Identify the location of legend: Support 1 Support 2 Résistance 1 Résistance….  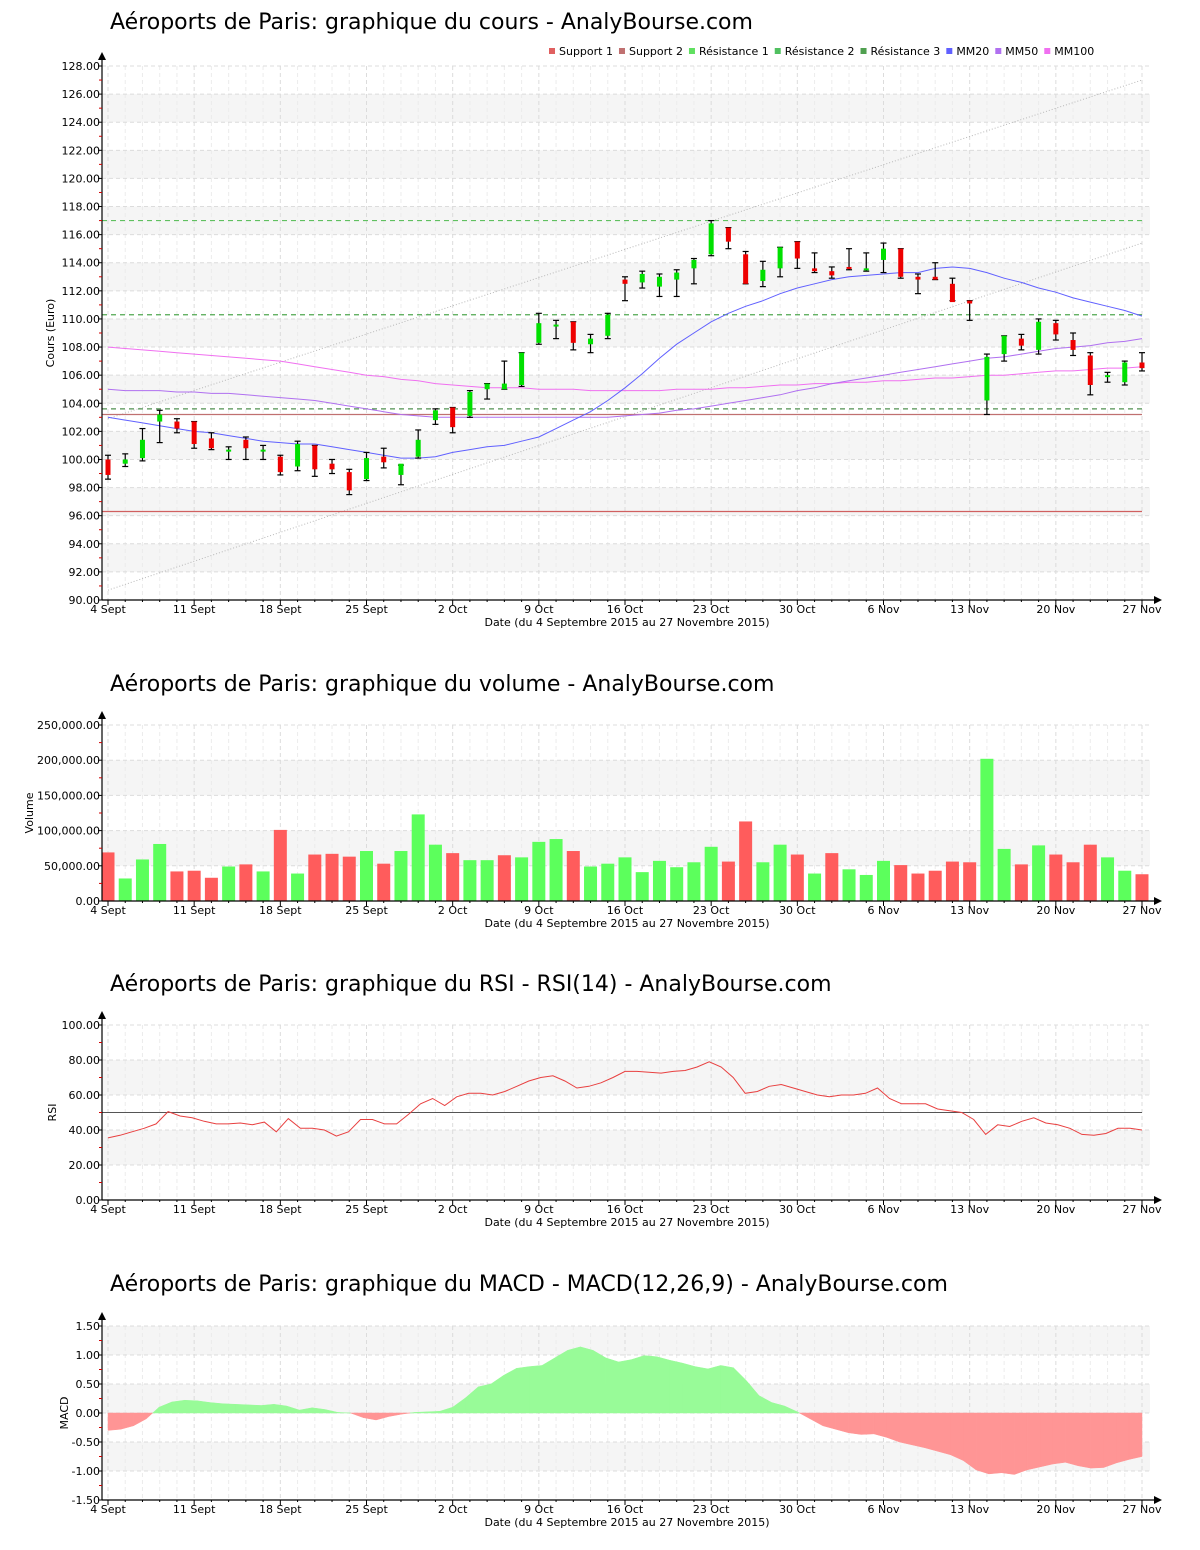
(821, 51).